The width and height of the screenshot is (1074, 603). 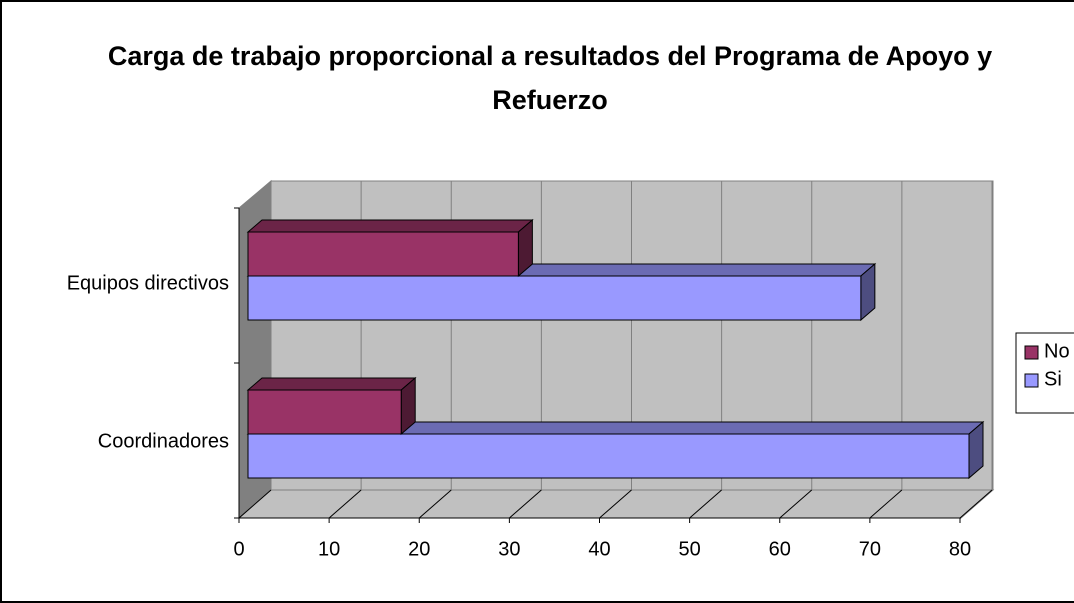 I want to click on legend-label: Si, so click(x=1053, y=379).